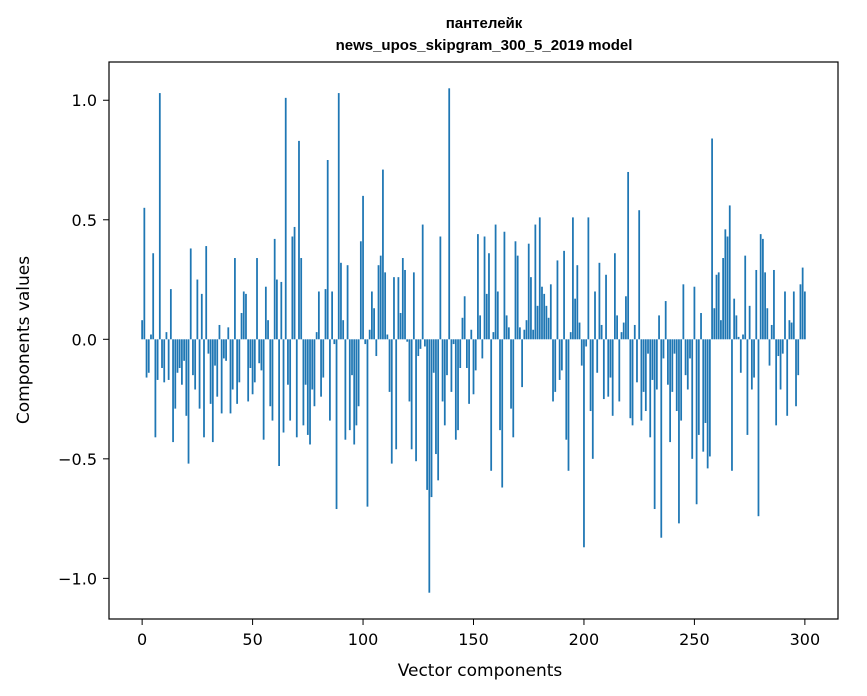 This screenshot has width=867, height=696. I want to click on chart-subtitle: news_upos_skipgram_300_5_2019 model, so click(484, 45).